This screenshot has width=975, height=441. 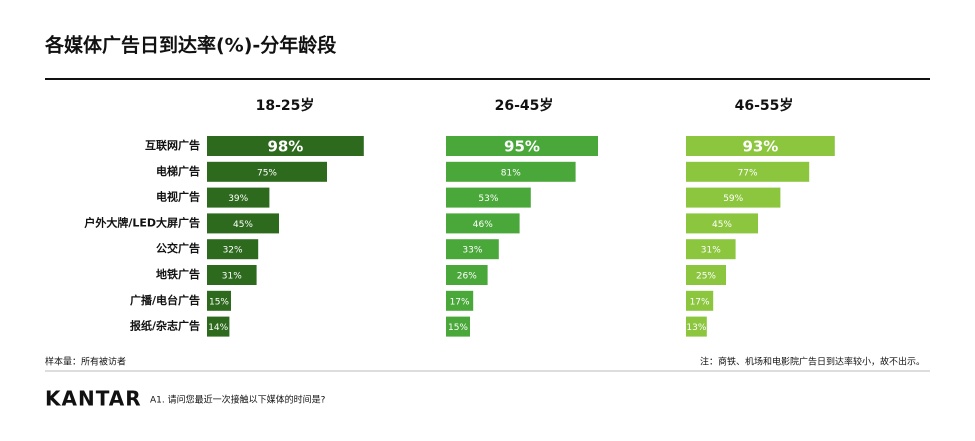 What do you see at coordinates (764, 105) in the screenshot?
I see `panel-title: 46-55岁` at bounding box center [764, 105].